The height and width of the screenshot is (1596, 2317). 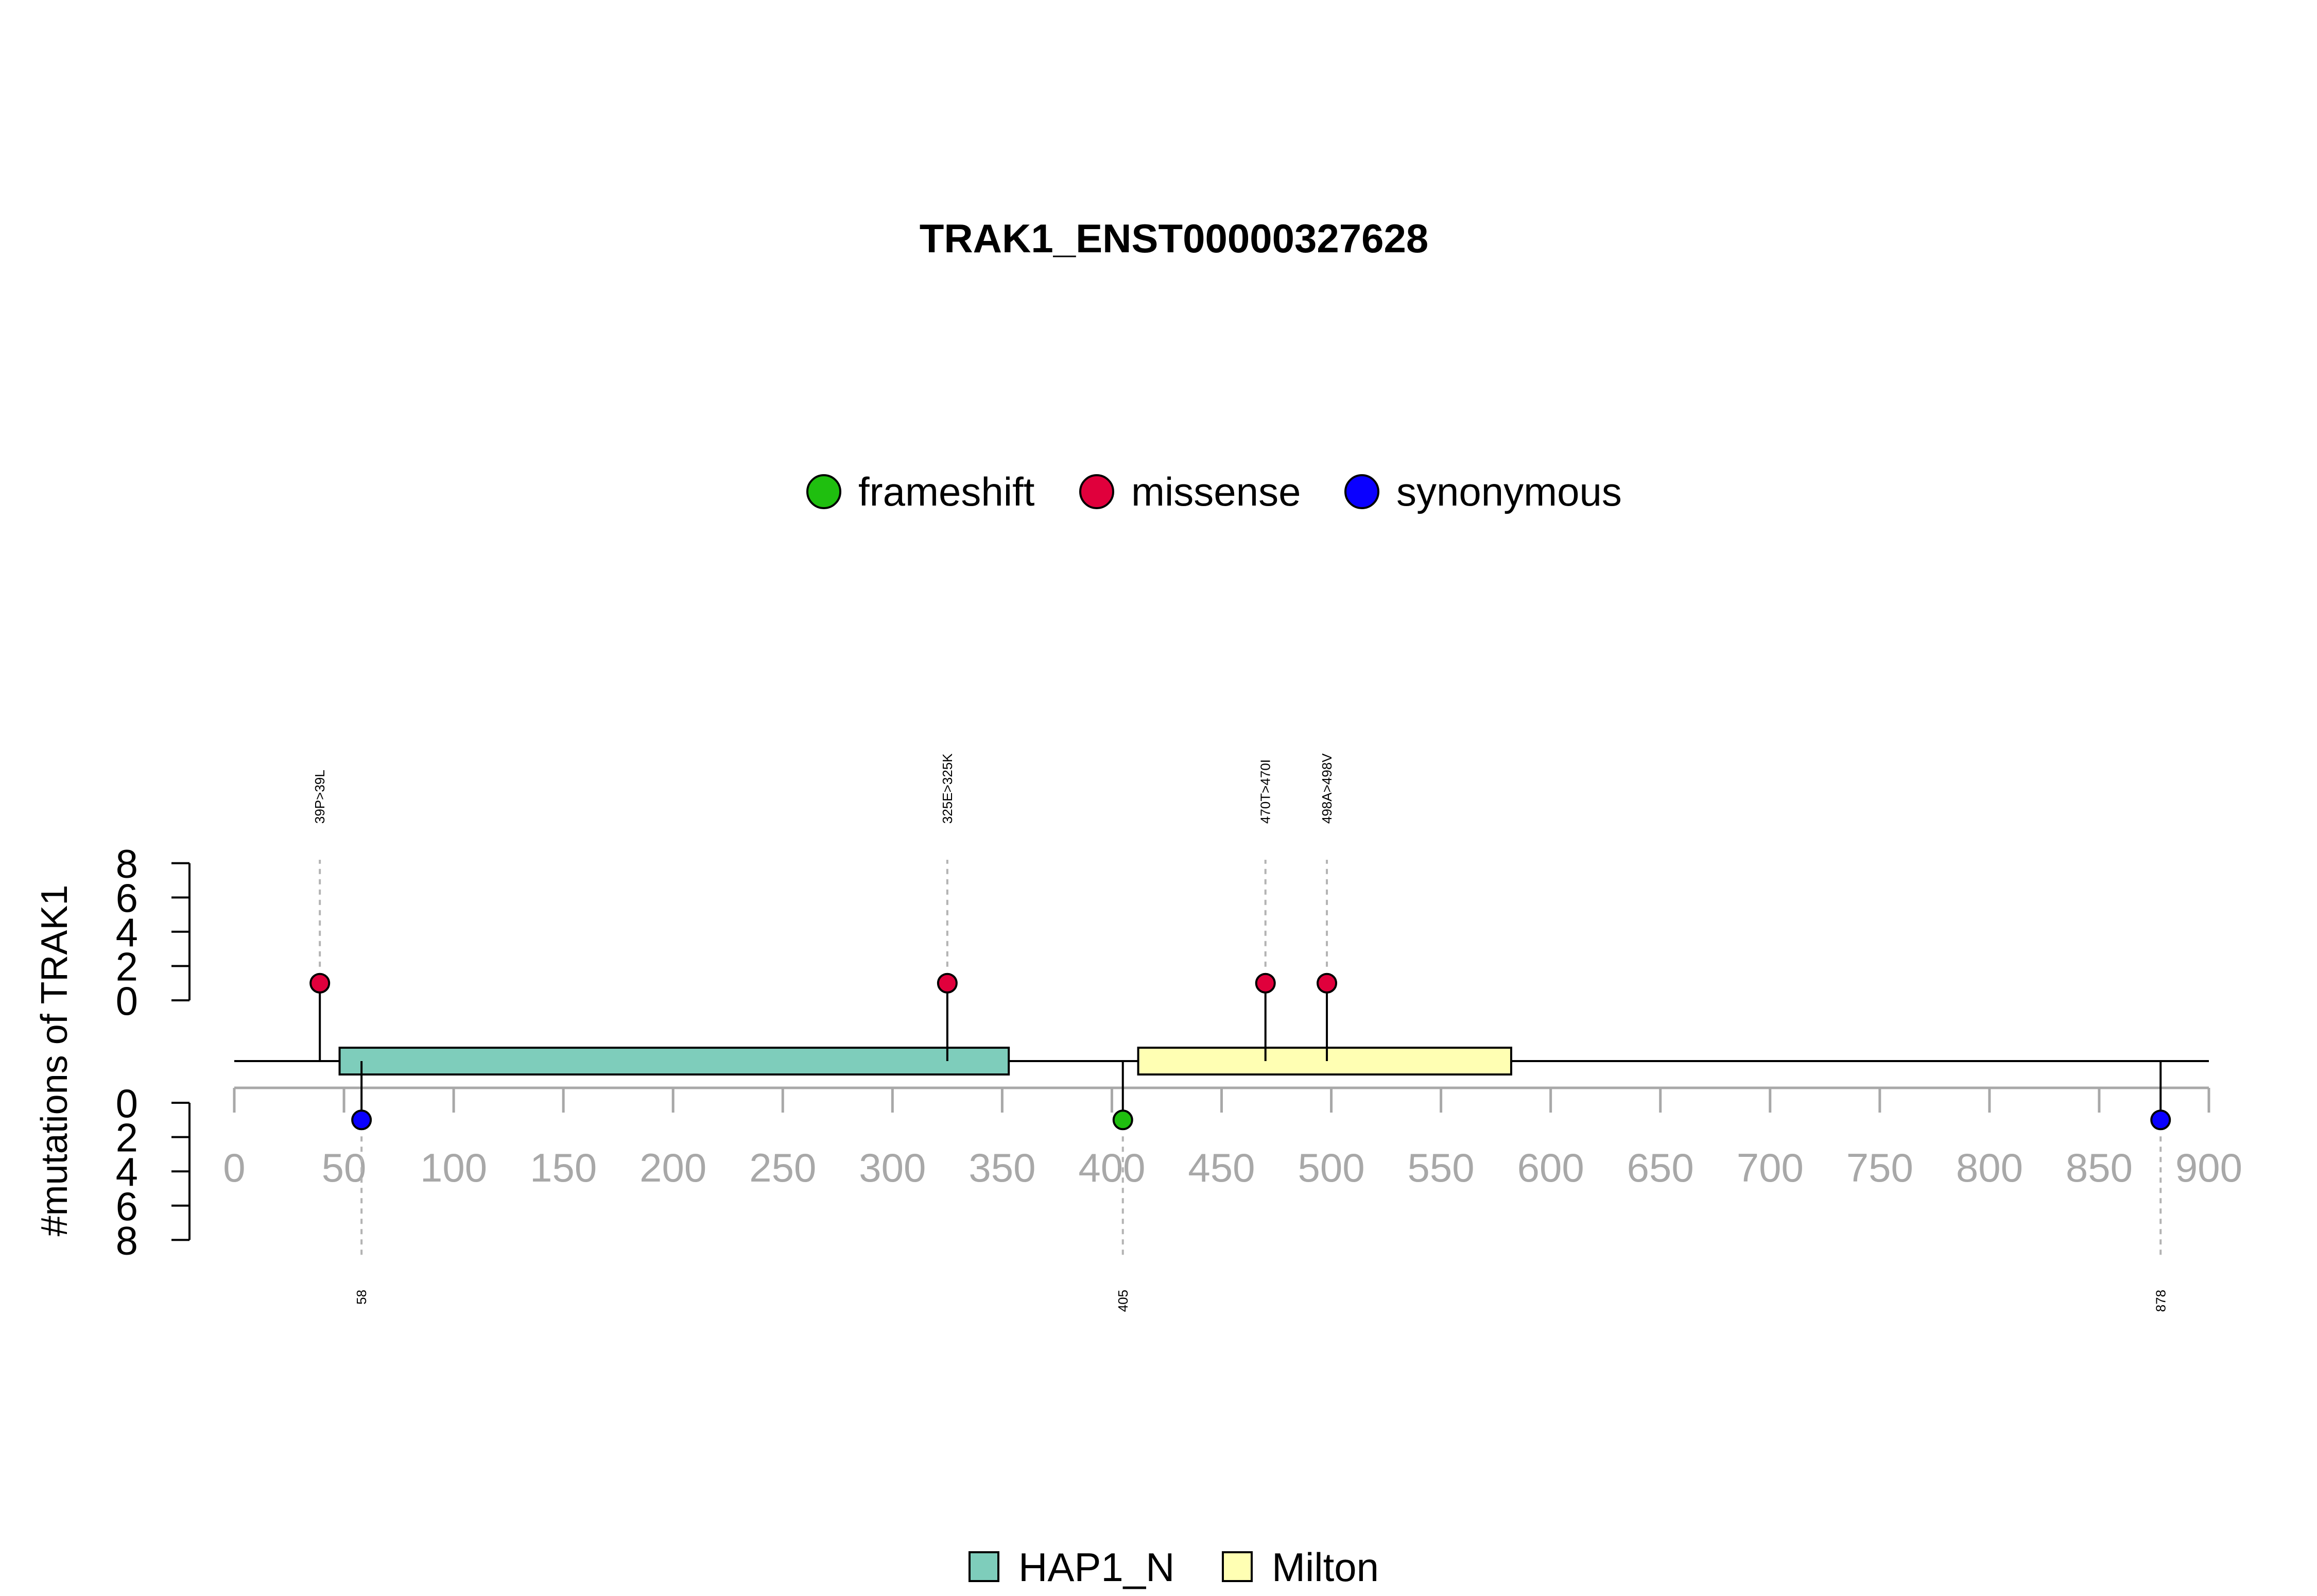 I want to click on legend-marker-missense, so click(x=1096, y=491).